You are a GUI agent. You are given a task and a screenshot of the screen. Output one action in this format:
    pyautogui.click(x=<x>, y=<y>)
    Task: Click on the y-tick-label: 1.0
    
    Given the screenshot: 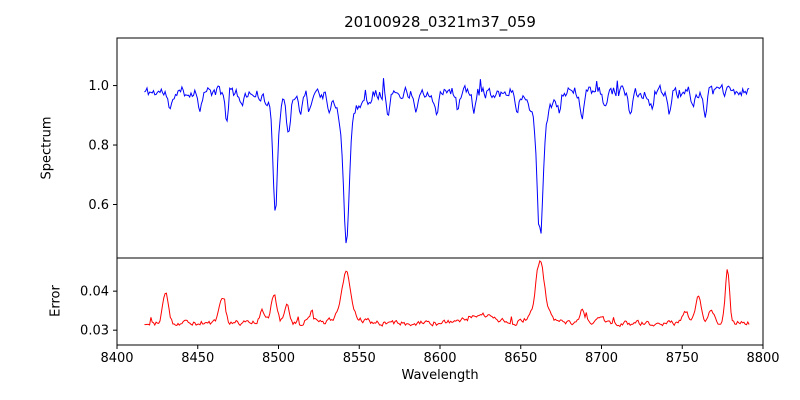 What is the action you would take?
    pyautogui.click(x=98, y=86)
    